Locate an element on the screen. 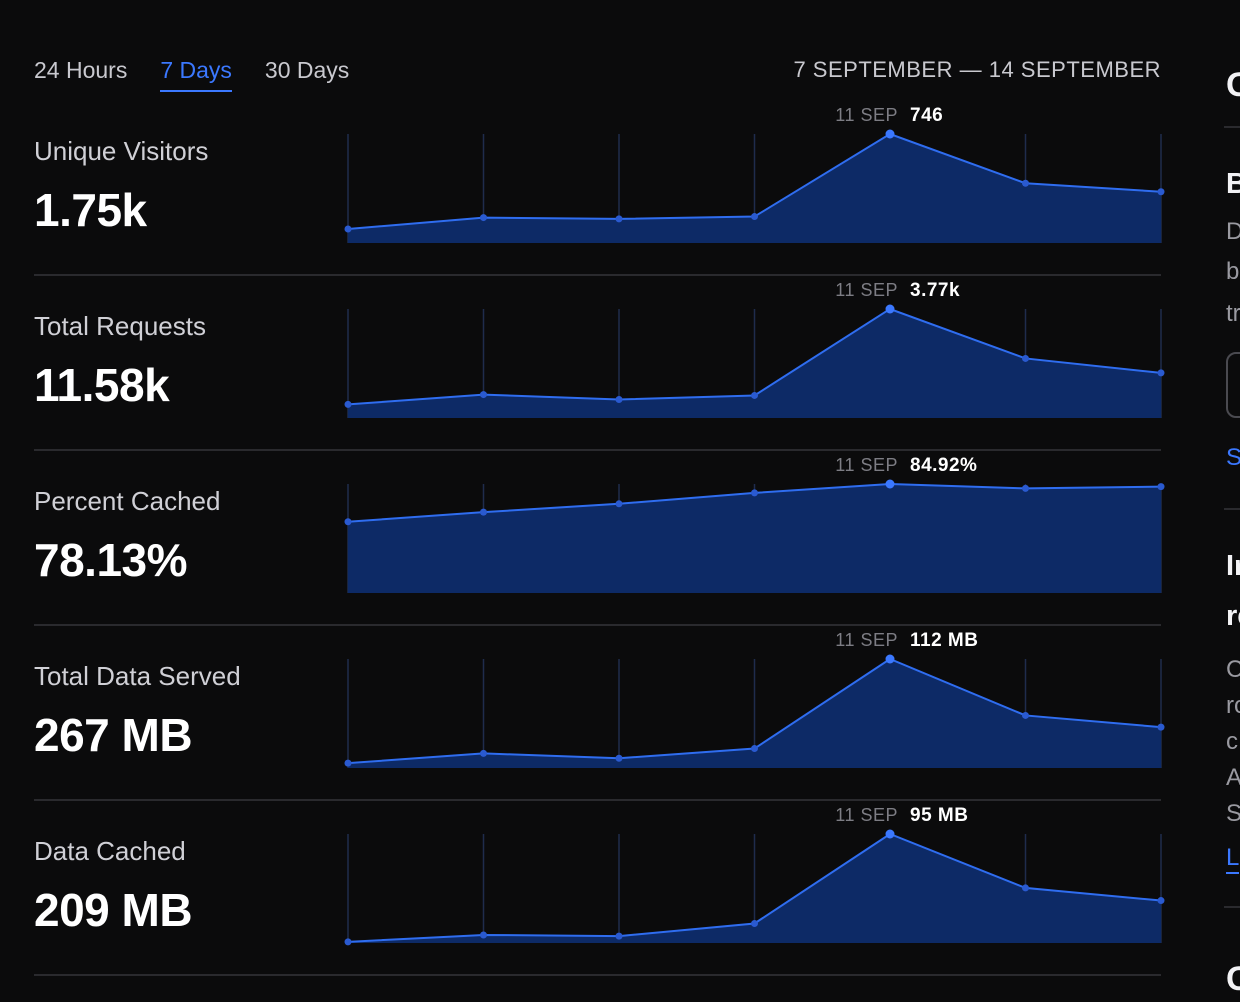 Image resolution: width=1240 pixels, height=1002 pixels. side-panel-text: tr is located at coordinates (1233, 313).